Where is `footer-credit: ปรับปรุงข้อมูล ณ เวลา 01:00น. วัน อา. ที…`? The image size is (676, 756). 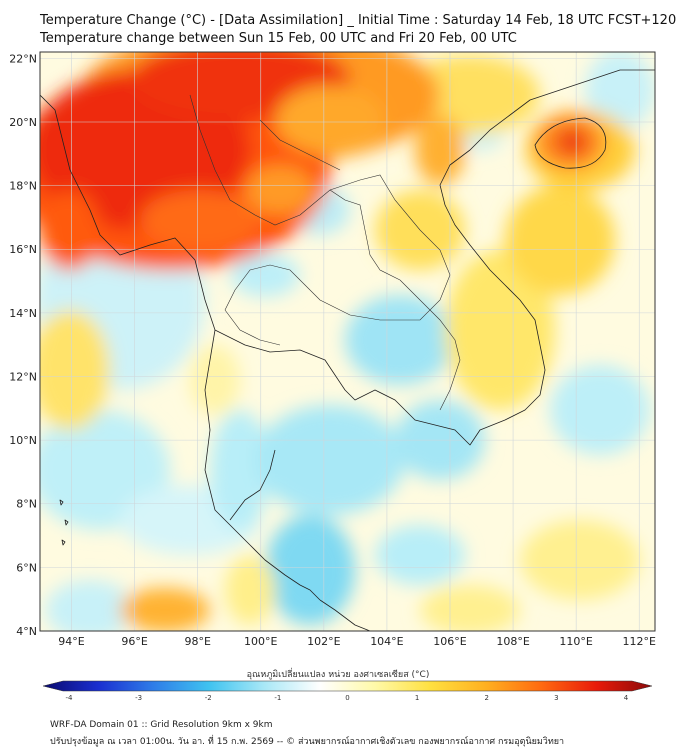 footer-credit: ปรับปรุงข้อมูล ณ เวลา 01:00น. วัน อา. ที… is located at coordinates (307, 742).